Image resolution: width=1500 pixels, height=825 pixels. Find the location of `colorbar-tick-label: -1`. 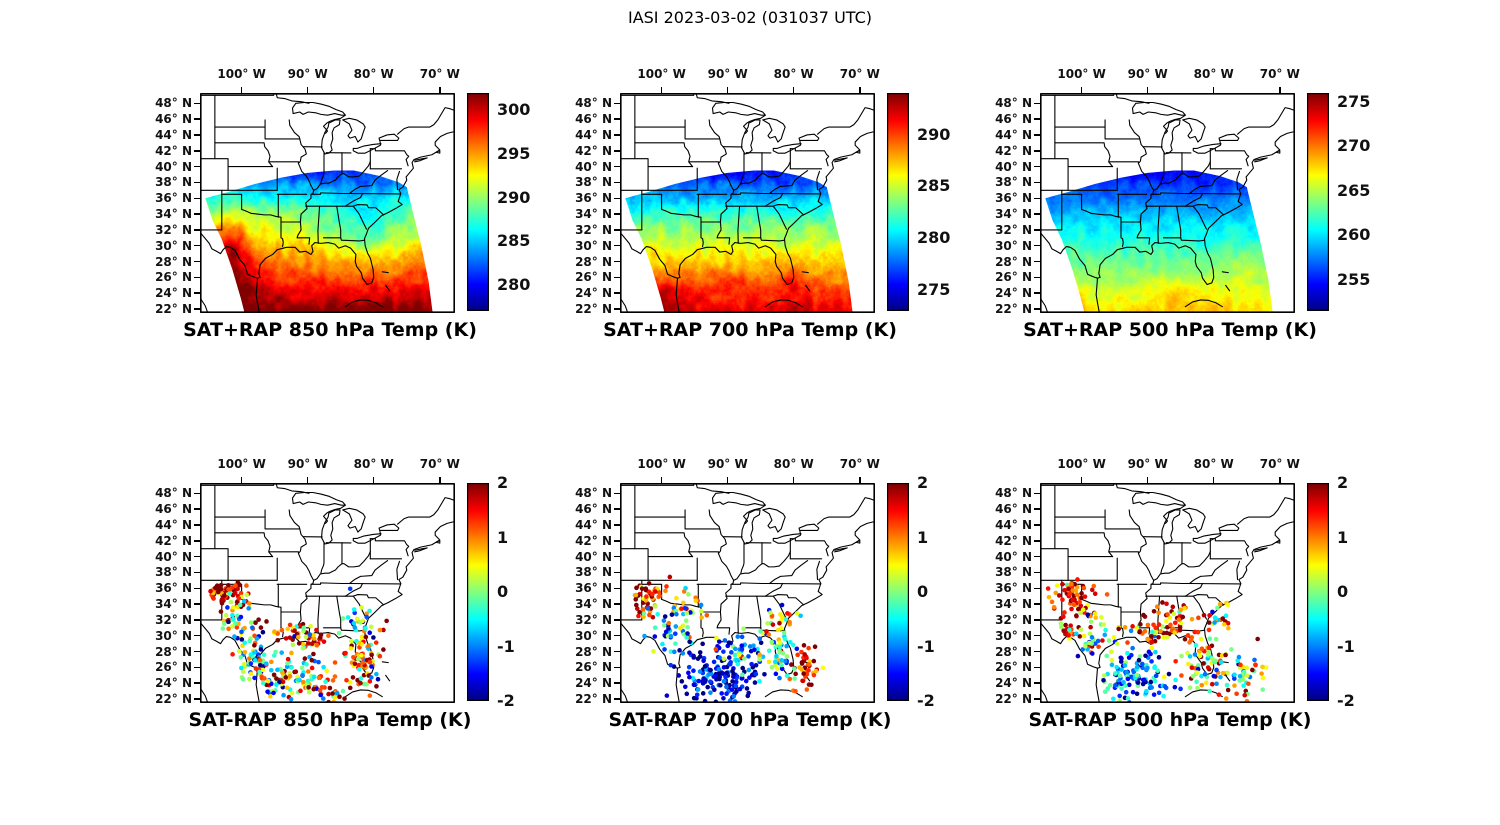

colorbar-tick-label: -1 is located at coordinates (1346, 646).